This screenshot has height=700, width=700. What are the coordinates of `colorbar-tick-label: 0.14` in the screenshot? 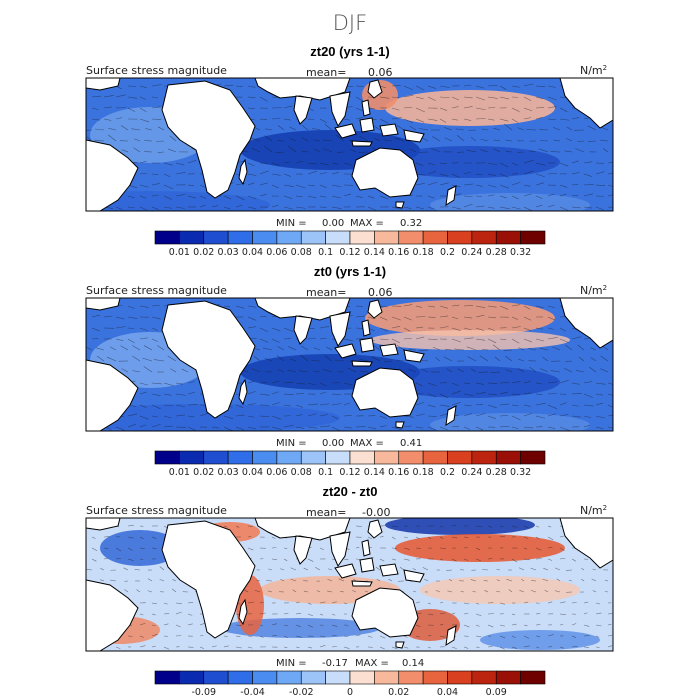 It's located at (374, 472).